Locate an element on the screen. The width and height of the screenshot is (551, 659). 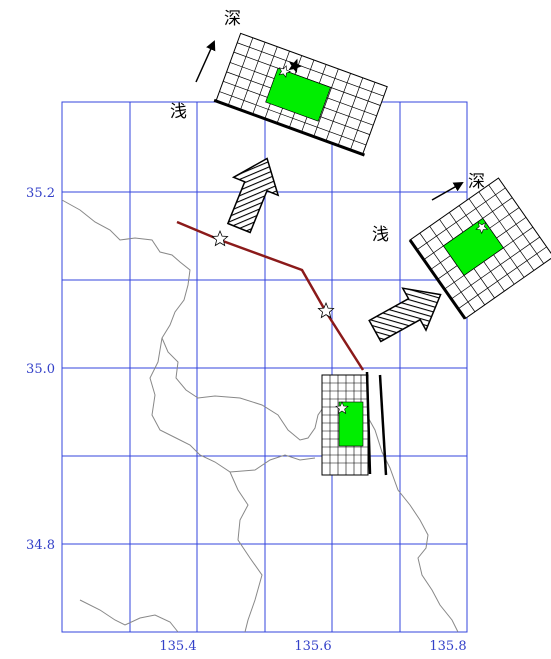
hatched-arrow-left is located at coordinates (253, 195).